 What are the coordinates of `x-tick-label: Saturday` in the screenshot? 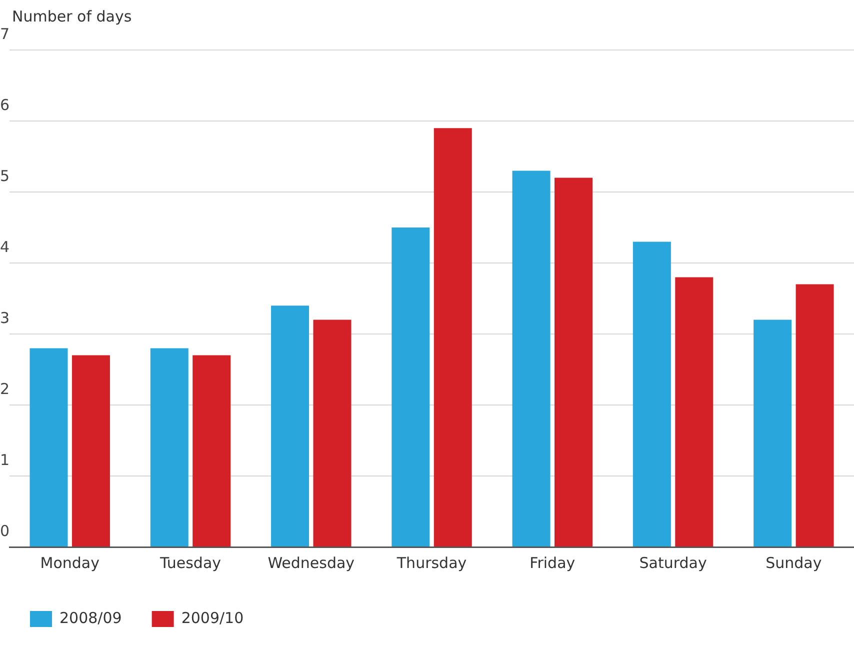 It's located at (673, 563).